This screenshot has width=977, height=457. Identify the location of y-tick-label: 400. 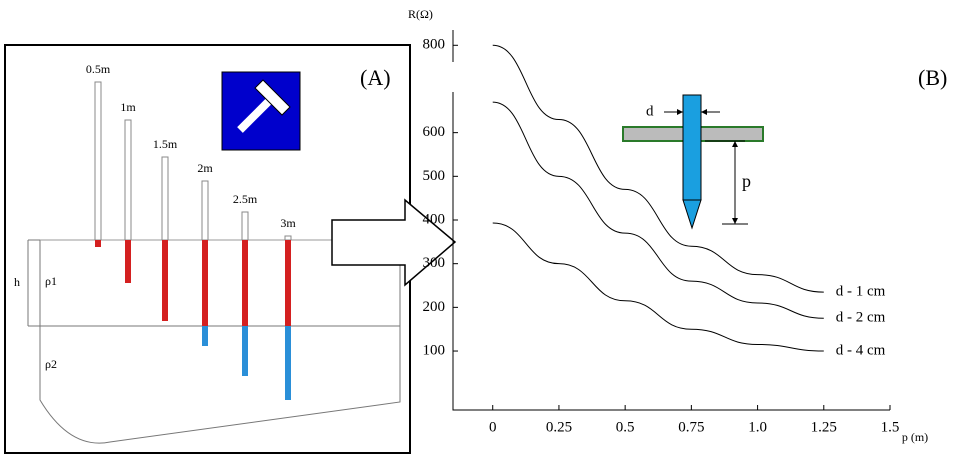
(434, 219).